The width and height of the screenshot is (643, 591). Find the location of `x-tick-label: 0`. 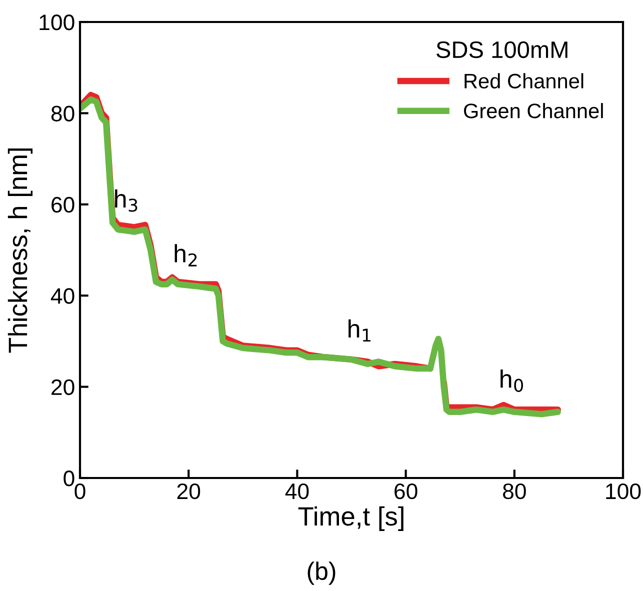

x-tick-label: 0 is located at coordinates (80, 491).